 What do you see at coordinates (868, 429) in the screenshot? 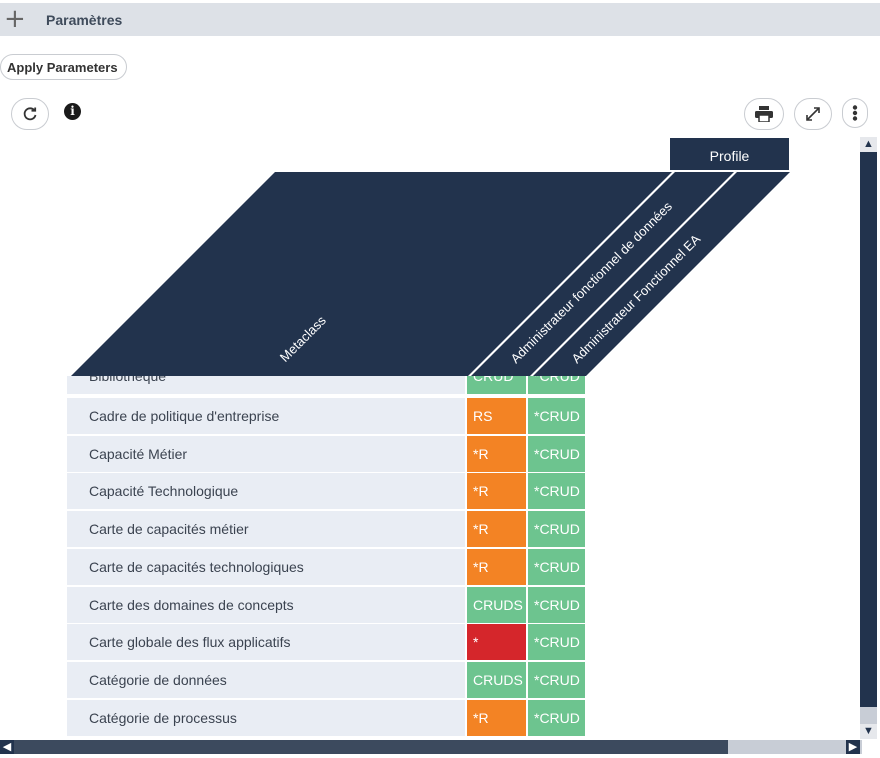
I see `vertical-scroll-thumb` at bounding box center [868, 429].